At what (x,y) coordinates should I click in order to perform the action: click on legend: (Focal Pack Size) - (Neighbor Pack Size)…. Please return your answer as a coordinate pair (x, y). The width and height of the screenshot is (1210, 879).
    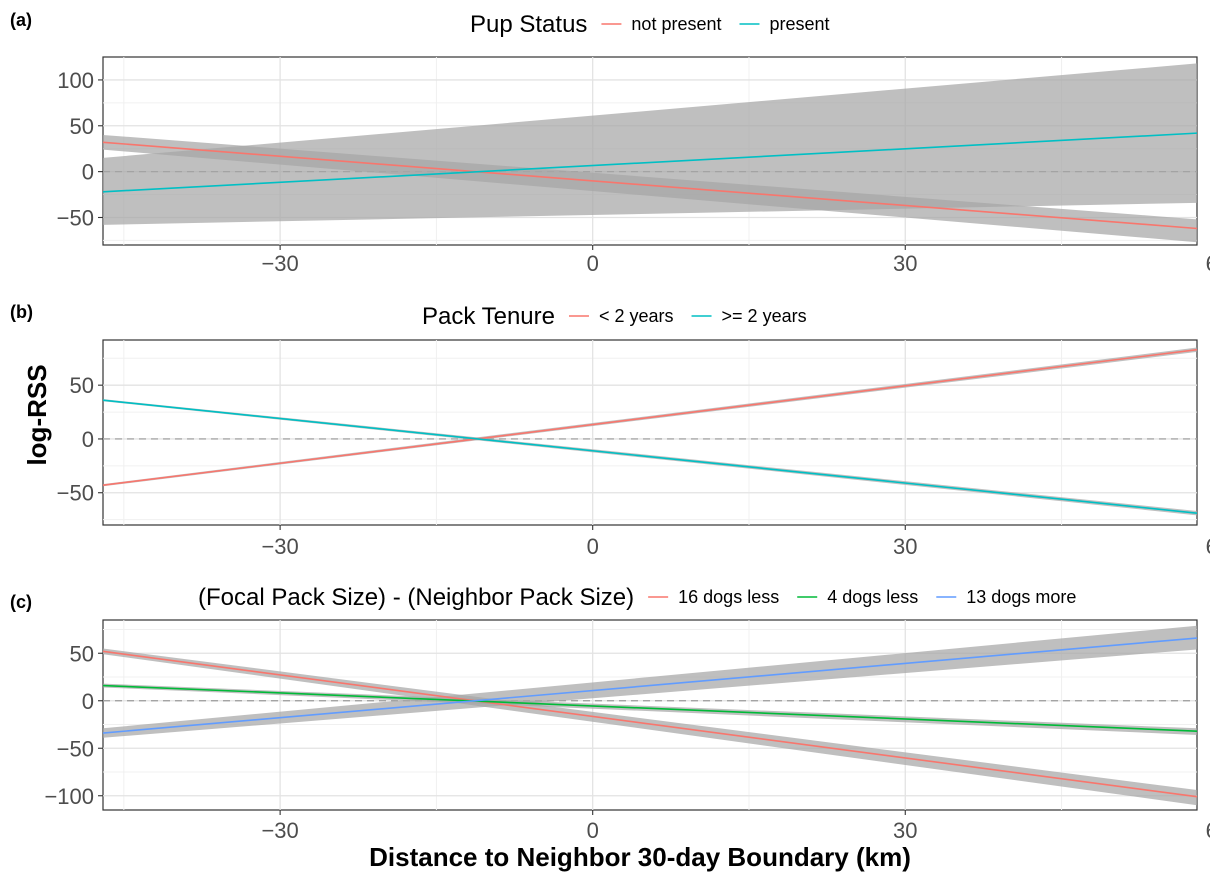
    Looking at the image, I should click on (637, 597).